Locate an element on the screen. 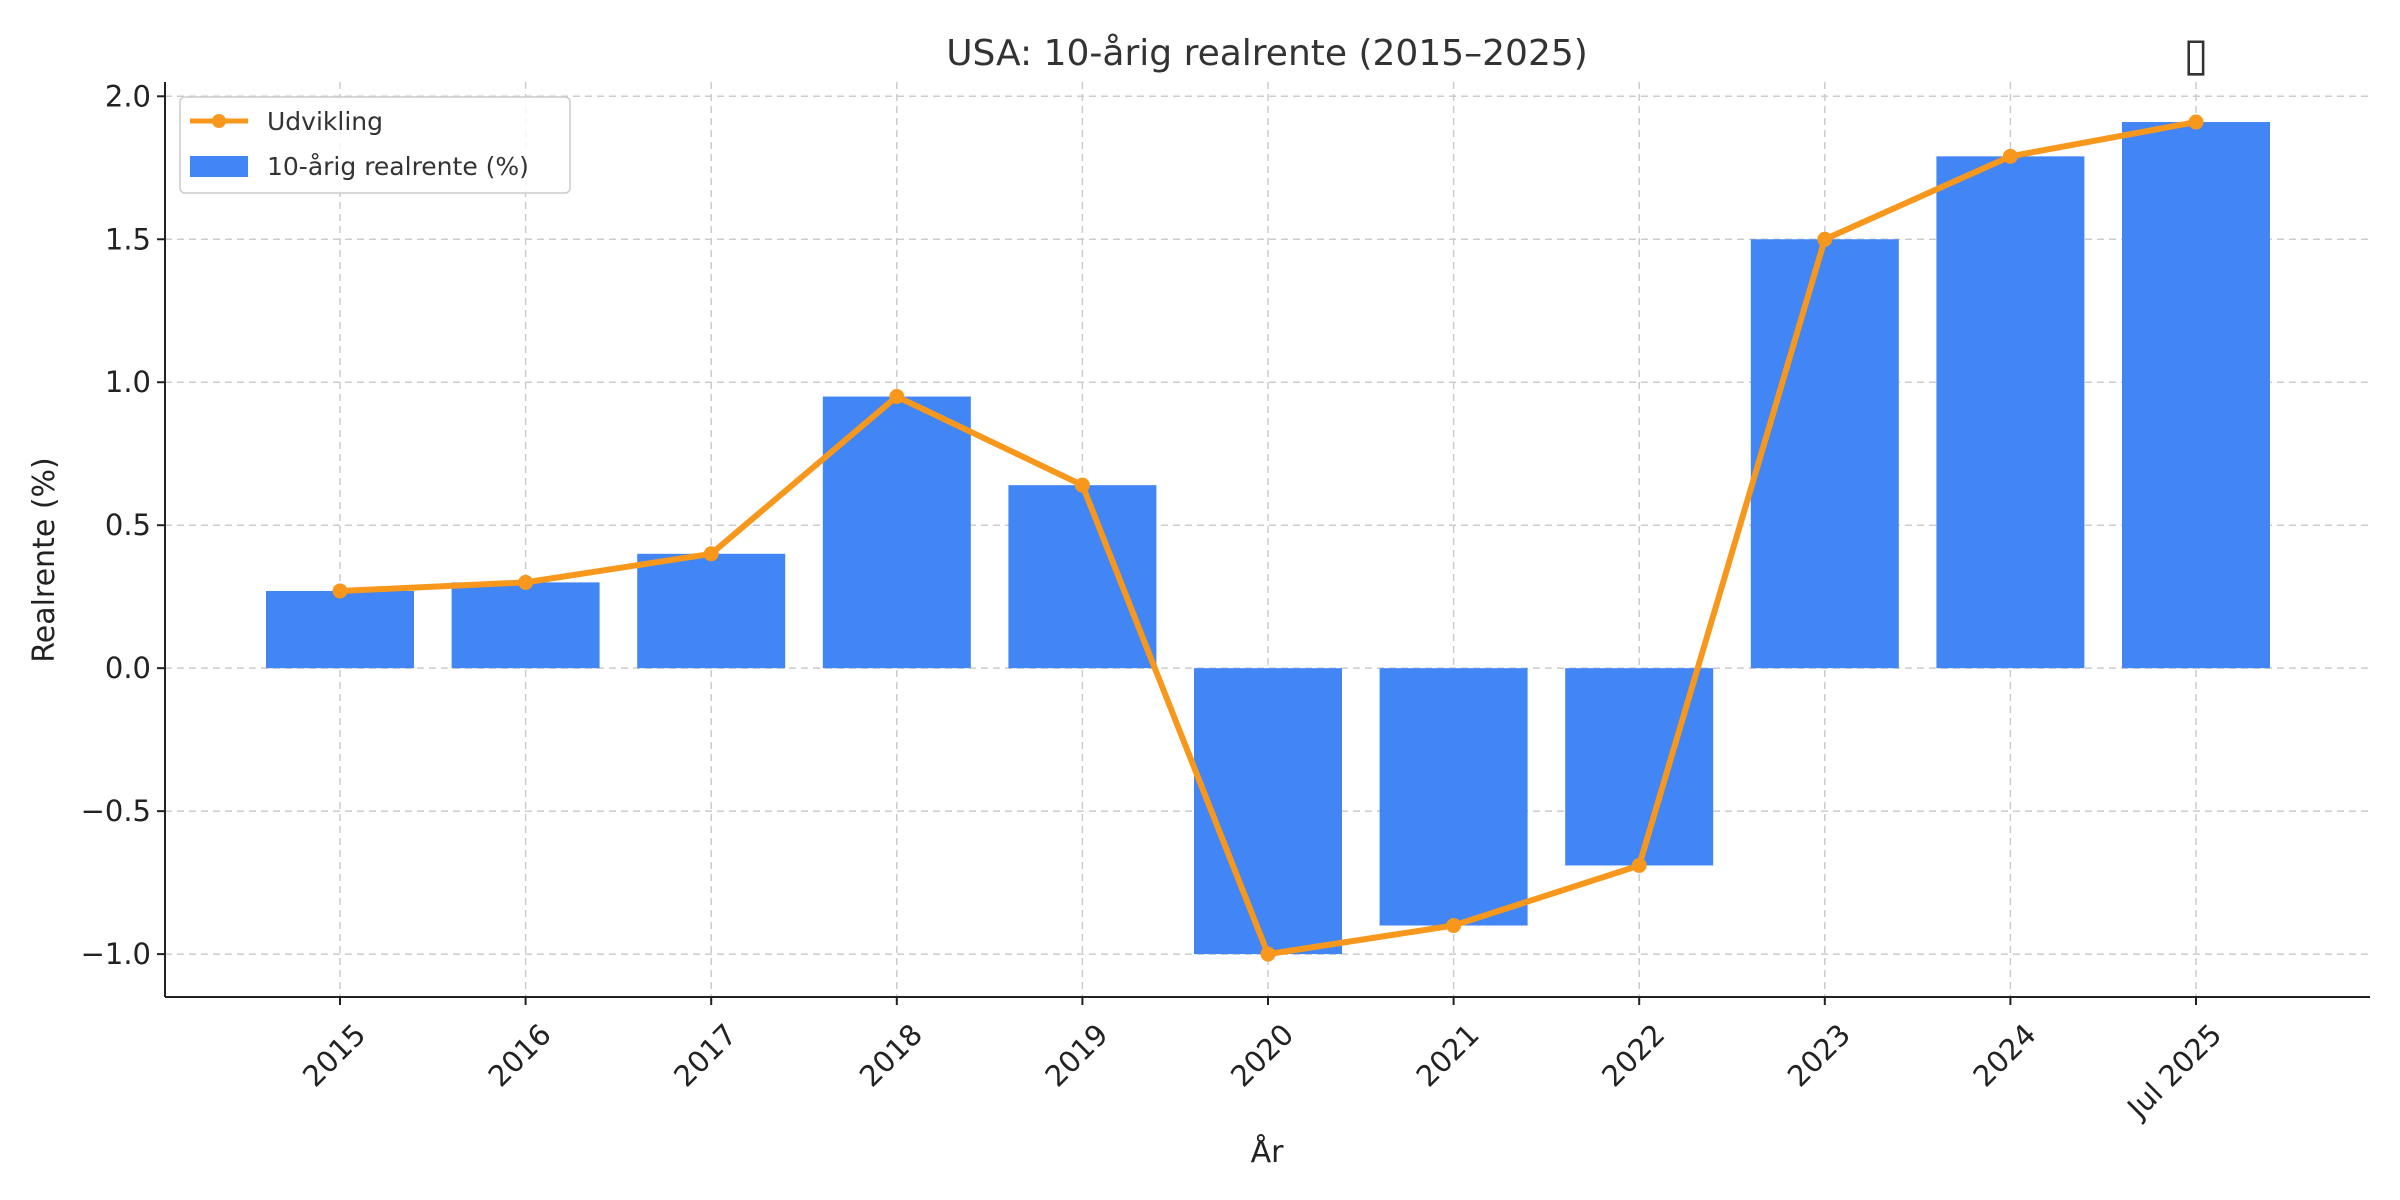 The height and width of the screenshot is (1200, 2400). x-tick-label: 2016 is located at coordinates (520, 1055).